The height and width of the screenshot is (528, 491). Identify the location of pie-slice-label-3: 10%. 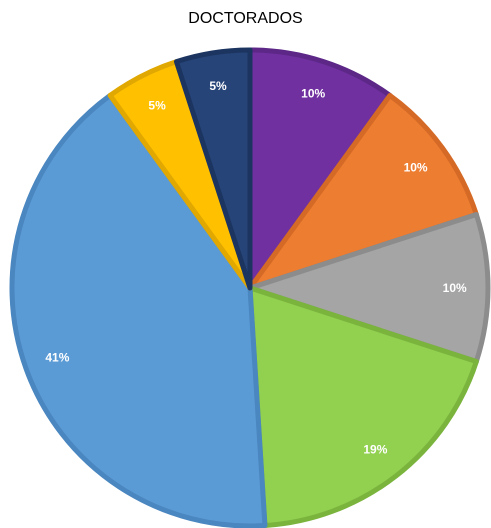
(455, 288).